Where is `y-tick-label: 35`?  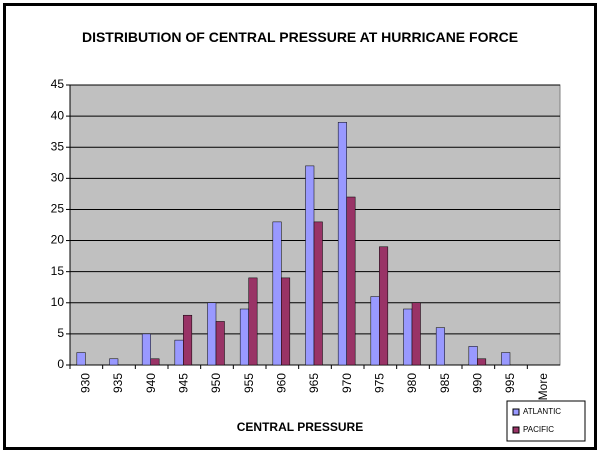 y-tick-label: 35 is located at coordinates (58, 146).